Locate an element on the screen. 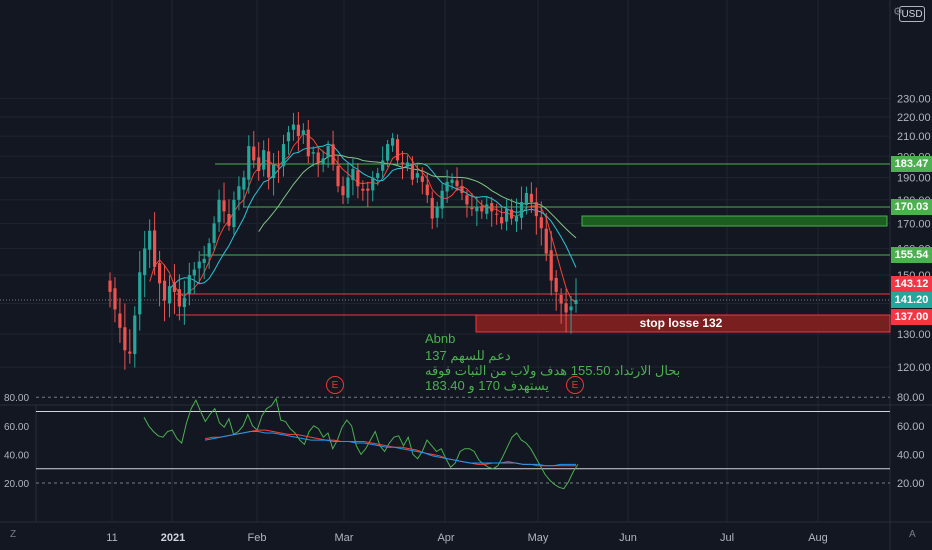 This screenshot has height=550, width=932. osc-left-tick-label: 60.00 is located at coordinates (16, 427).